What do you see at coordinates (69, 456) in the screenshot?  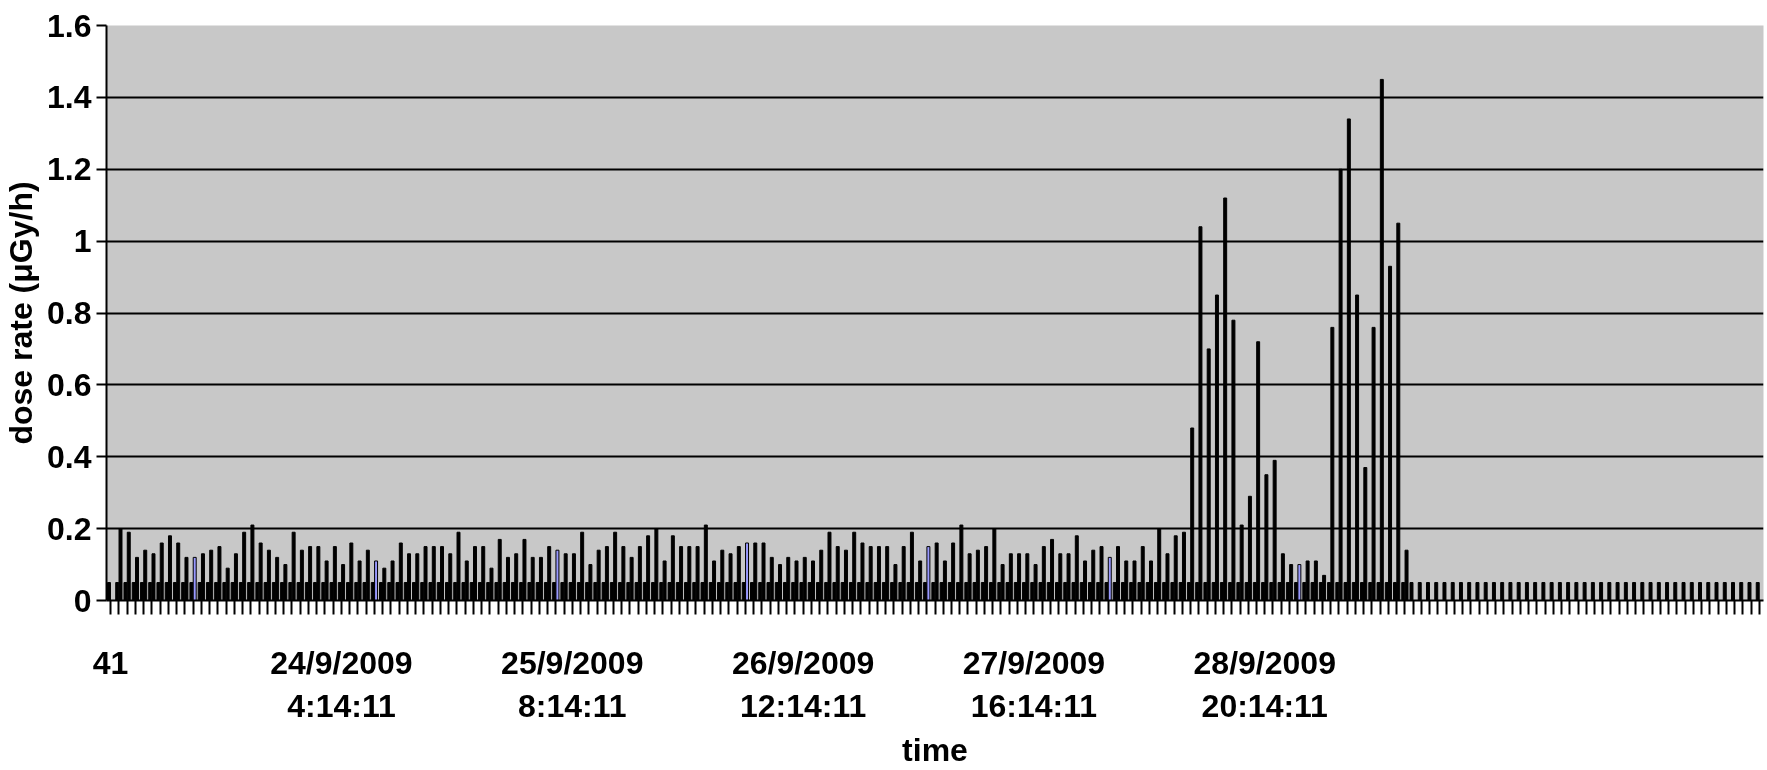 I see `y-tick-label: 0.4` at bounding box center [69, 456].